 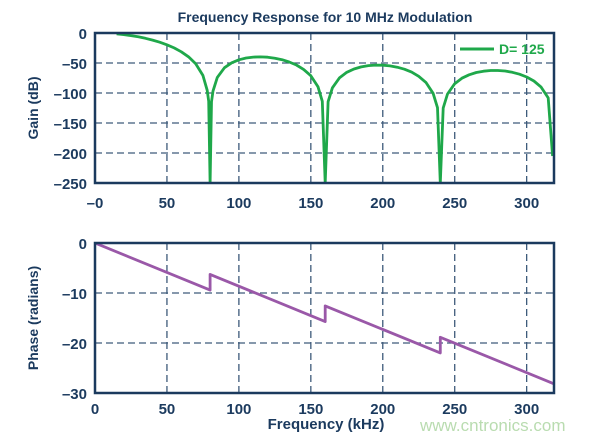 What do you see at coordinates (74, 394) in the screenshot?
I see `phase-y-tick-label: –30` at bounding box center [74, 394].